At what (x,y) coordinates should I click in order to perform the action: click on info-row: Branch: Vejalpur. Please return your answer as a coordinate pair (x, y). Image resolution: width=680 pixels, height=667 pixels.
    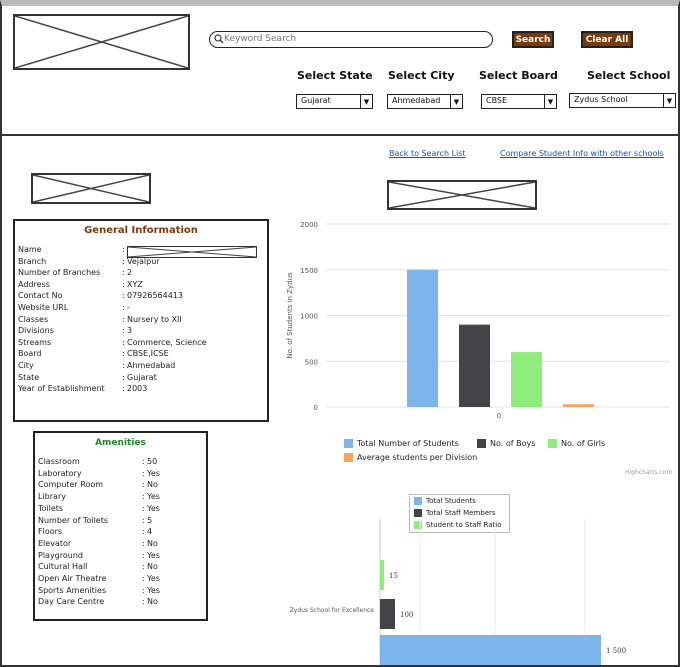
    Looking at the image, I should click on (141, 263).